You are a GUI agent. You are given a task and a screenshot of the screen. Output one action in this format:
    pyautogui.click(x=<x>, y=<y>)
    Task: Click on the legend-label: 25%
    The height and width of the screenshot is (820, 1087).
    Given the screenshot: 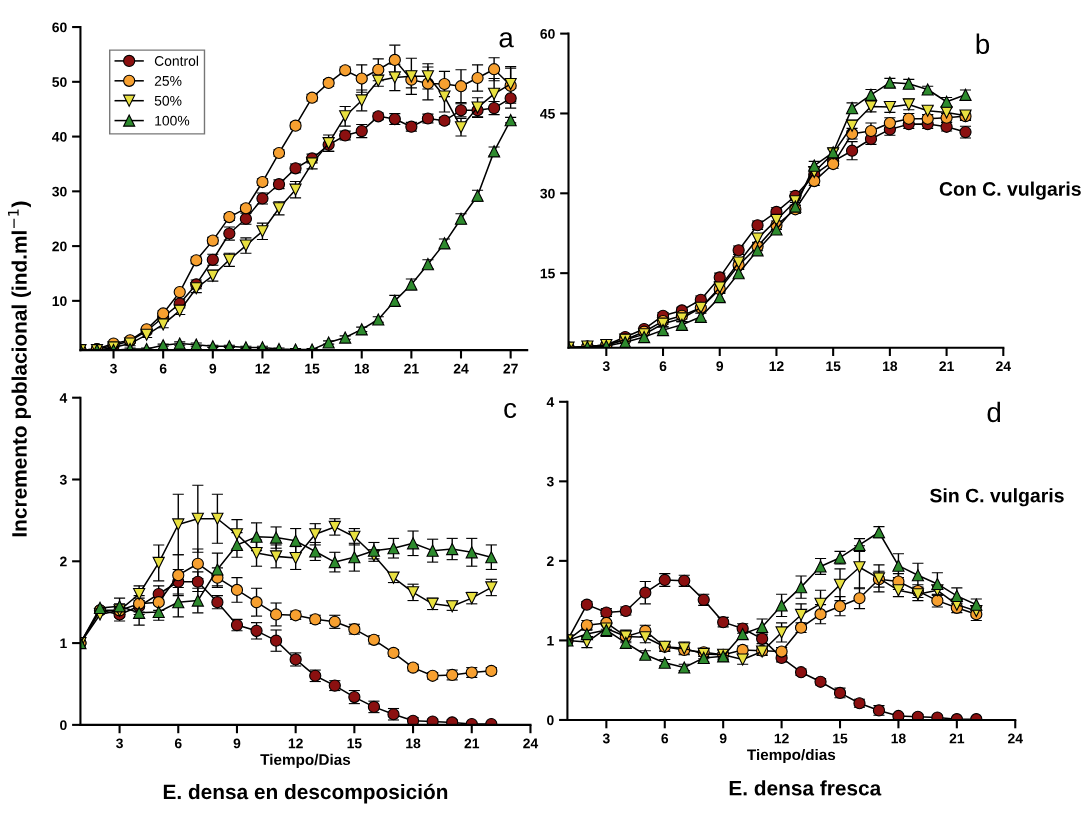 What is the action you would take?
    pyautogui.click(x=168, y=80)
    